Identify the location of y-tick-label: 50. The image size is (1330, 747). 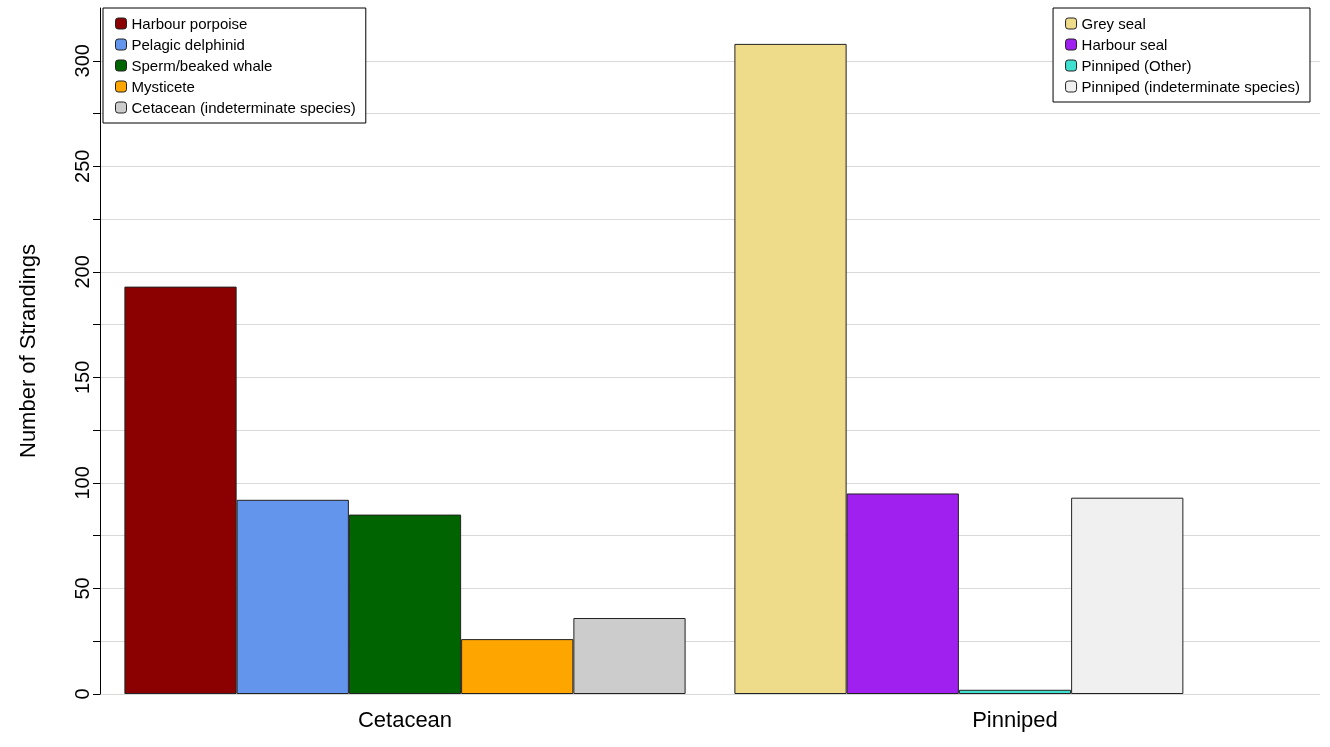
(82, 588).